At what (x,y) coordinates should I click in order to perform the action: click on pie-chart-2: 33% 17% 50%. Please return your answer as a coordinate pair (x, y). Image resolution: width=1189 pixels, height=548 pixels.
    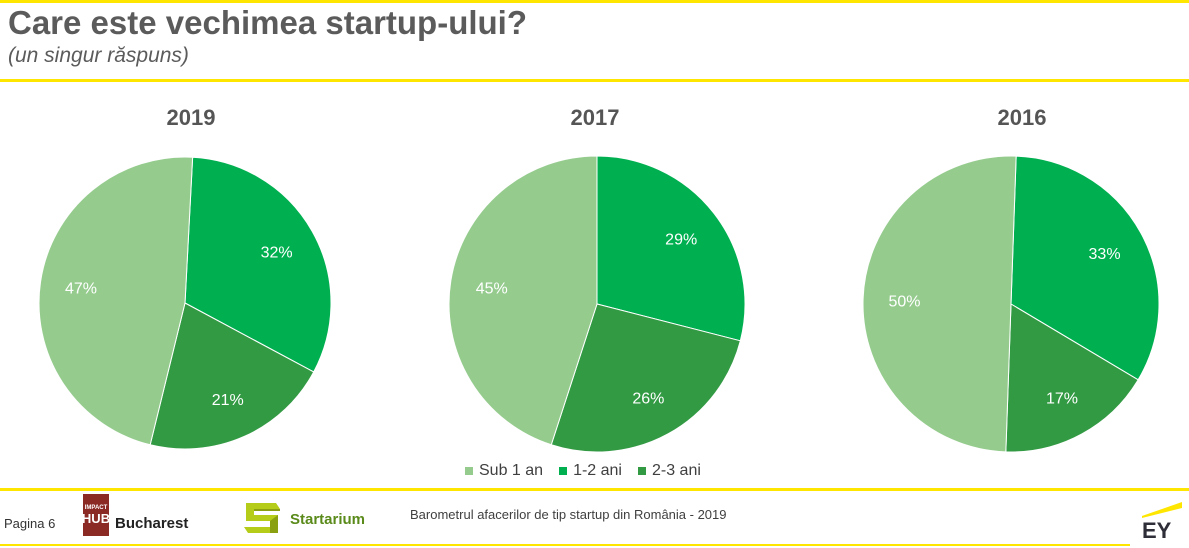
    Looking at the image, I should click on (1011, 304).